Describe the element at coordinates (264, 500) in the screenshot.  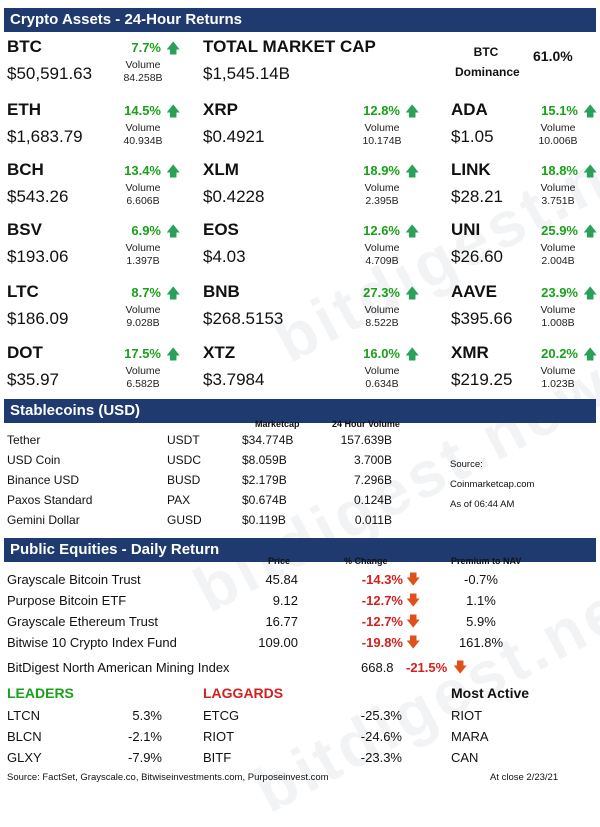
I see `stablecoin-marketcap: $0.674B` at that location.